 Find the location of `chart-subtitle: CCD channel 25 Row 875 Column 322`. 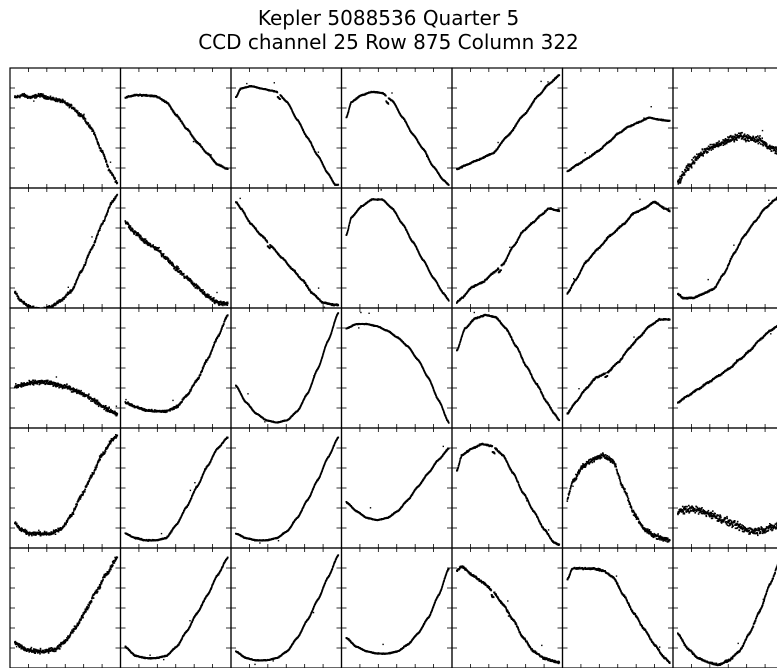

chart-subtitle: CCD channel 25 Row 875 Column 322 is located at coordinates (388, 42).